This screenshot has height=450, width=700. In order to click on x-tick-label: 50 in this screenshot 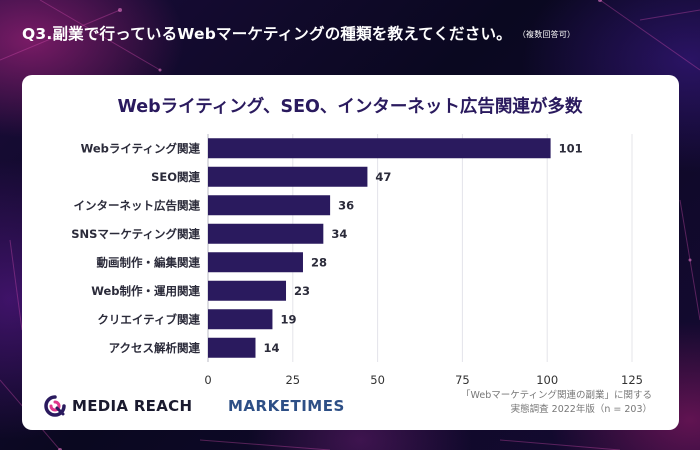, I will do `click(377, 380)`.